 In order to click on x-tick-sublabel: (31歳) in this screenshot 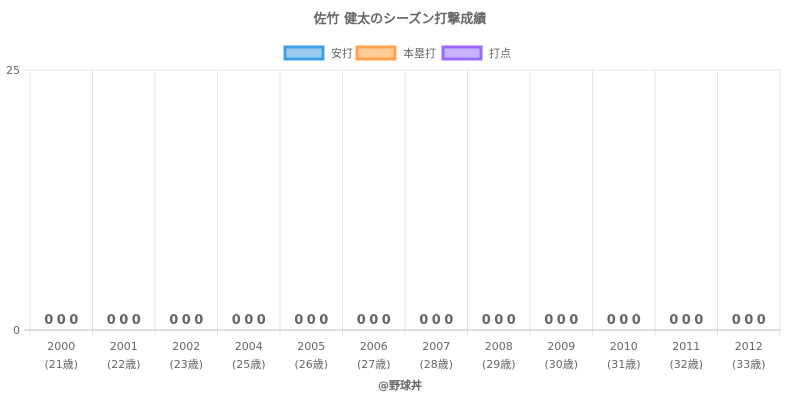, I will do `click(624, 364)`.